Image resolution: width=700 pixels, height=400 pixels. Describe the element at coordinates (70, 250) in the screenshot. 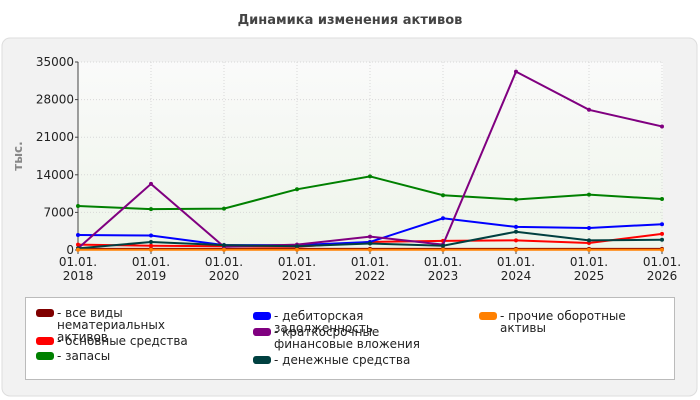

I see `y-tick-label: 0` at that location.